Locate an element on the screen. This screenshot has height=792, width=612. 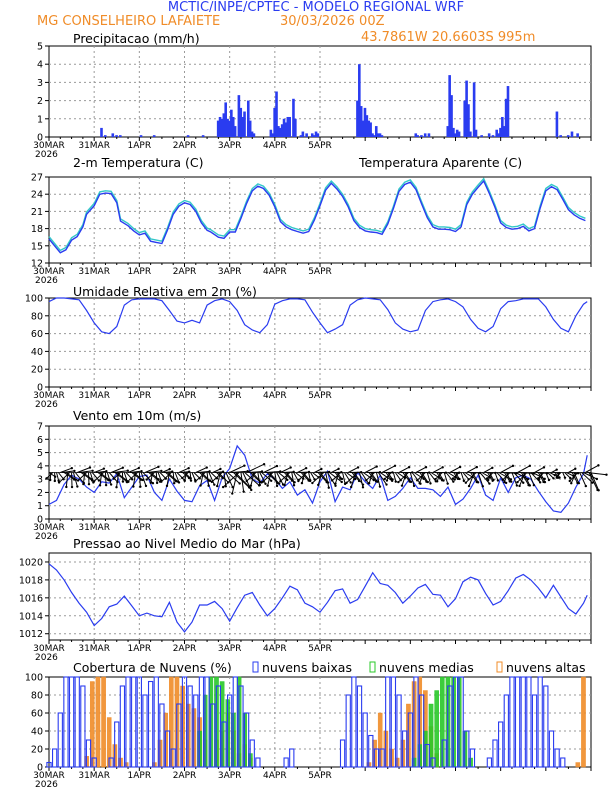
x-tick-label: 30MAR is located at coordinates (49, 146).